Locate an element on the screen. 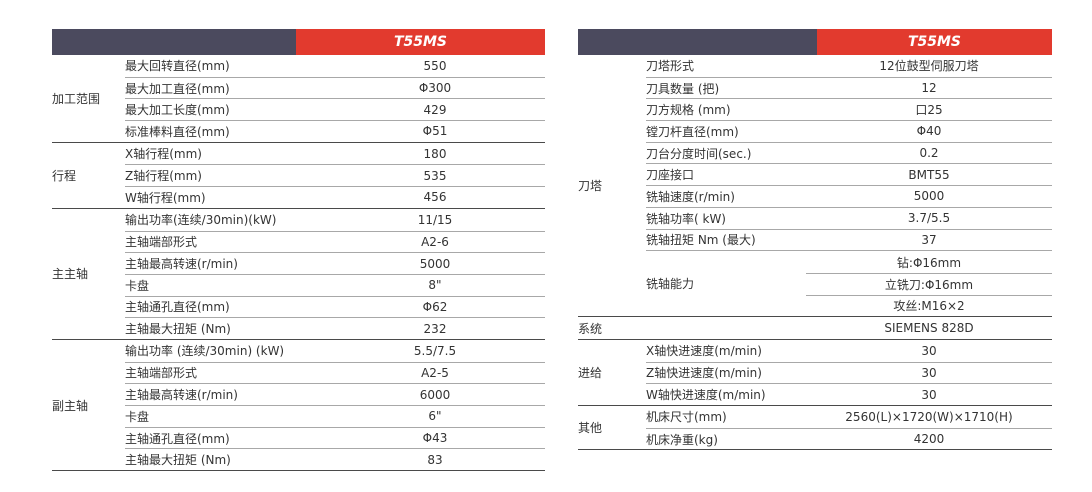 This screenshot has height=492, width=1092. spec-value: 232 is located at coordinates (435, 328).